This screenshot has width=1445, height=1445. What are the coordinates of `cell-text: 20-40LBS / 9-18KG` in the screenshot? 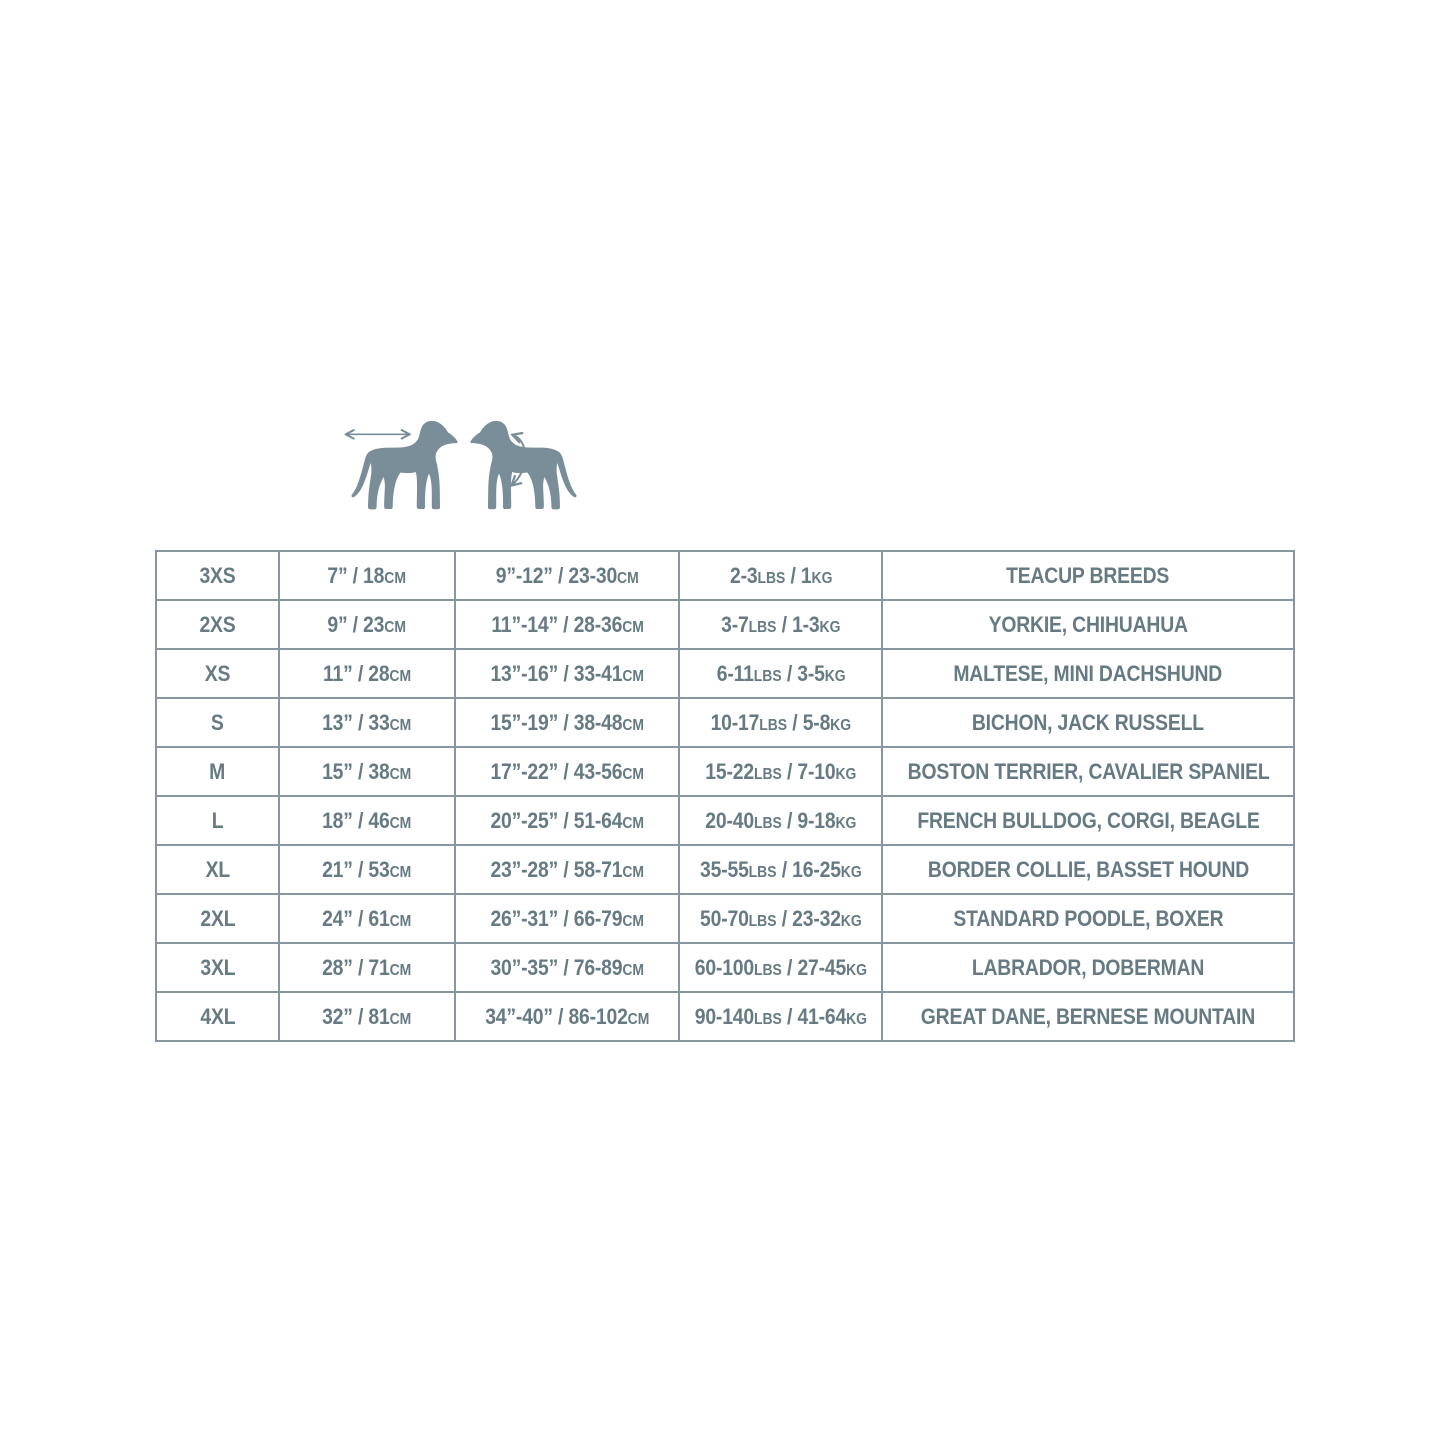 It's located at (781, 820).